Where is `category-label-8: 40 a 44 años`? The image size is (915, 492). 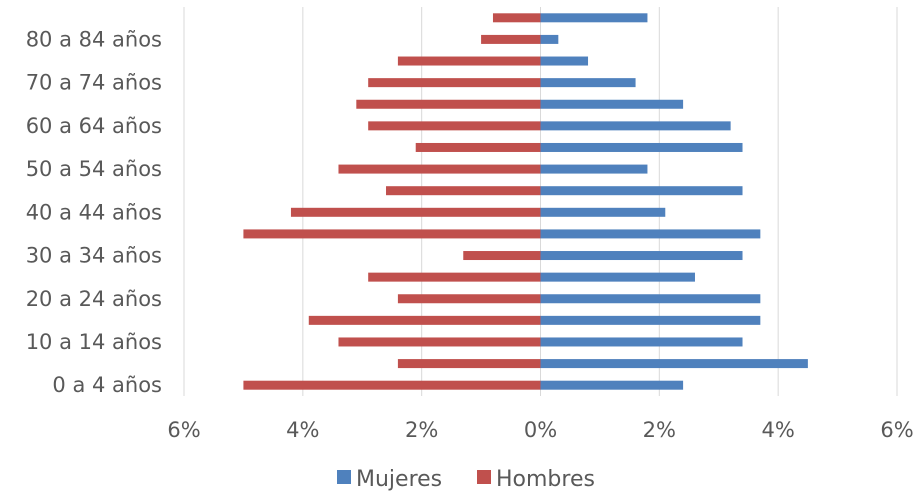
category-label-8: 40 a 44 años is located at coordinates (94, 212).